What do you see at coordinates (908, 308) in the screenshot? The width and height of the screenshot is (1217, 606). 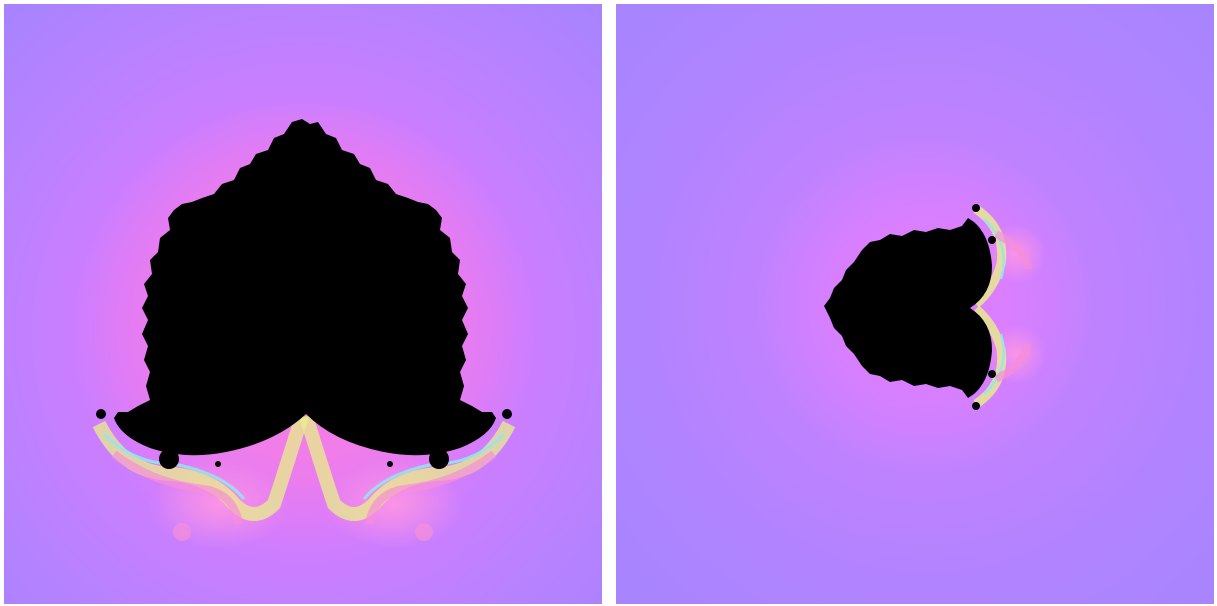 I see `fractal-set-body` at bounding box center [908, 308].